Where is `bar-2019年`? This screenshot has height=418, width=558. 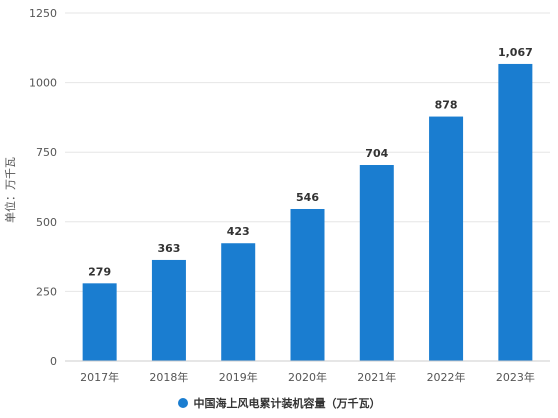 bar-2019年 is located at coordinates (238, 302).